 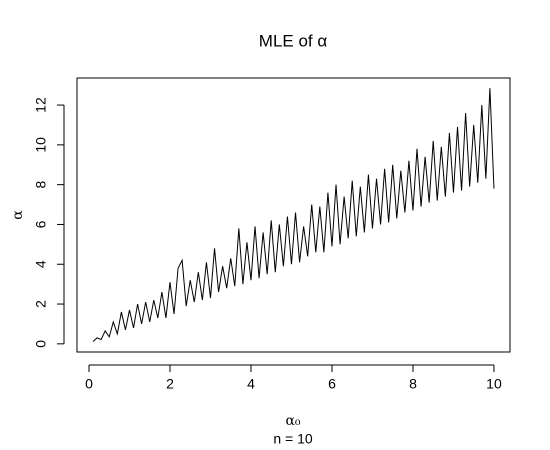 What do you see at coordinates (41, 224) in the screenshot?
I see `y-tick-label: 6` at bounding box center [41, 224].